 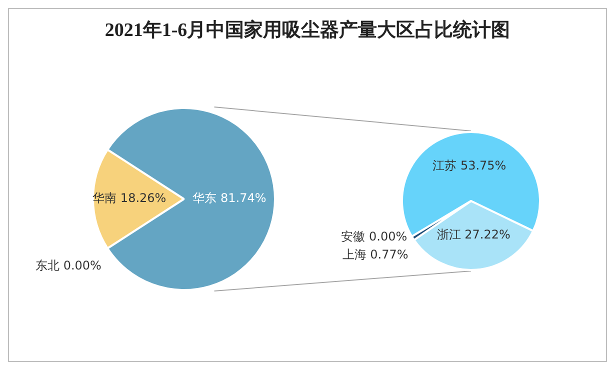 I want to click on slice-label: 江苏 53.75%, so click(x=469, y=165).